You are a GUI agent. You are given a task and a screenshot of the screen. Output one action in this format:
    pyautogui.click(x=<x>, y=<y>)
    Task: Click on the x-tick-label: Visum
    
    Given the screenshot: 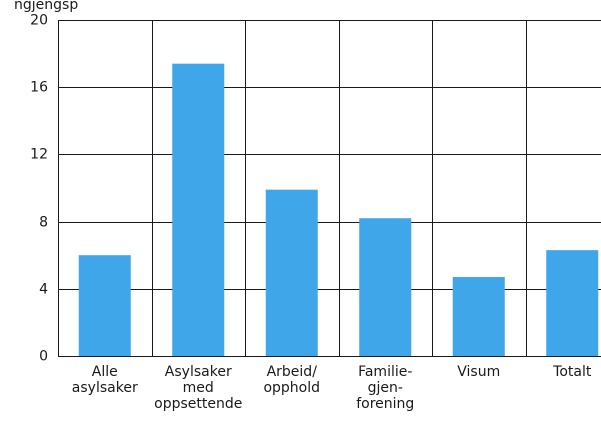 What is the action you would take?
    pyautogui.click(x=478, y=372)
    